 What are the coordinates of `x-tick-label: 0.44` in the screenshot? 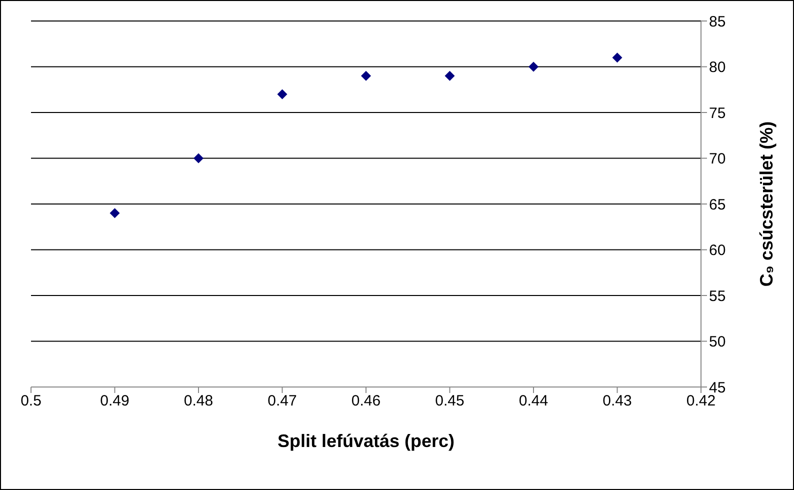 It's located at (533, 401).